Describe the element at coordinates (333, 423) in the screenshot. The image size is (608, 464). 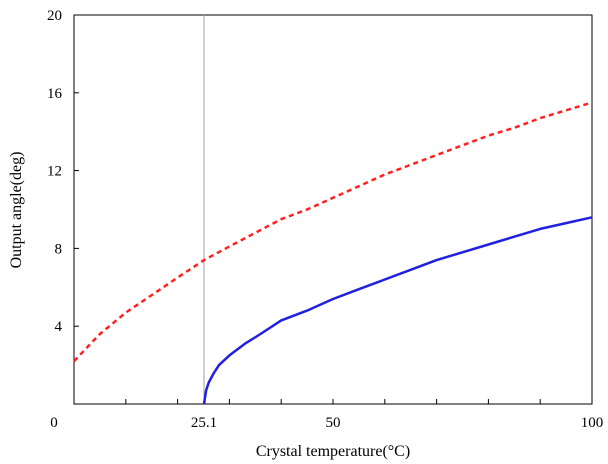
I see `x-tick-label: 50` at that location.